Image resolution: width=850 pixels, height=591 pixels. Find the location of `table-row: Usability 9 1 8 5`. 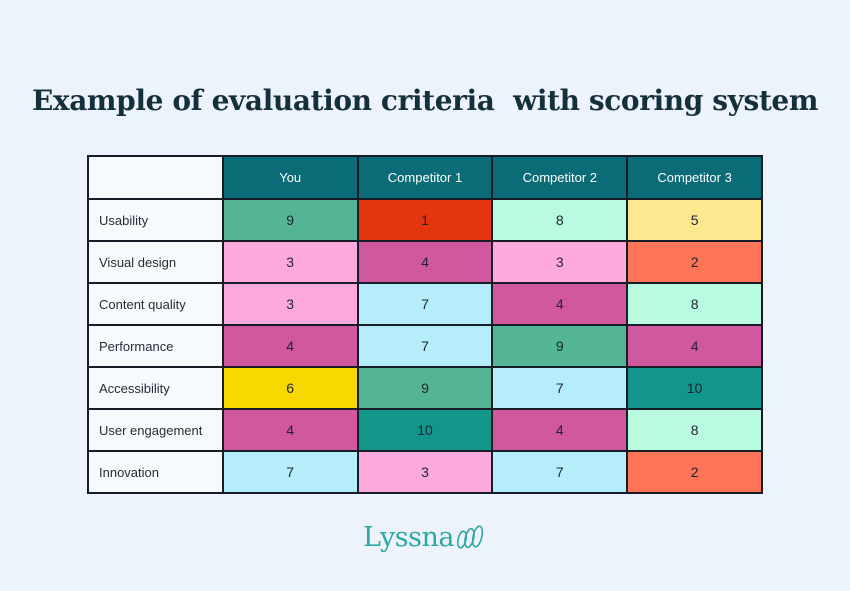

table-row: Usability 9 1 8 5 is located at coordinates (425, 220).